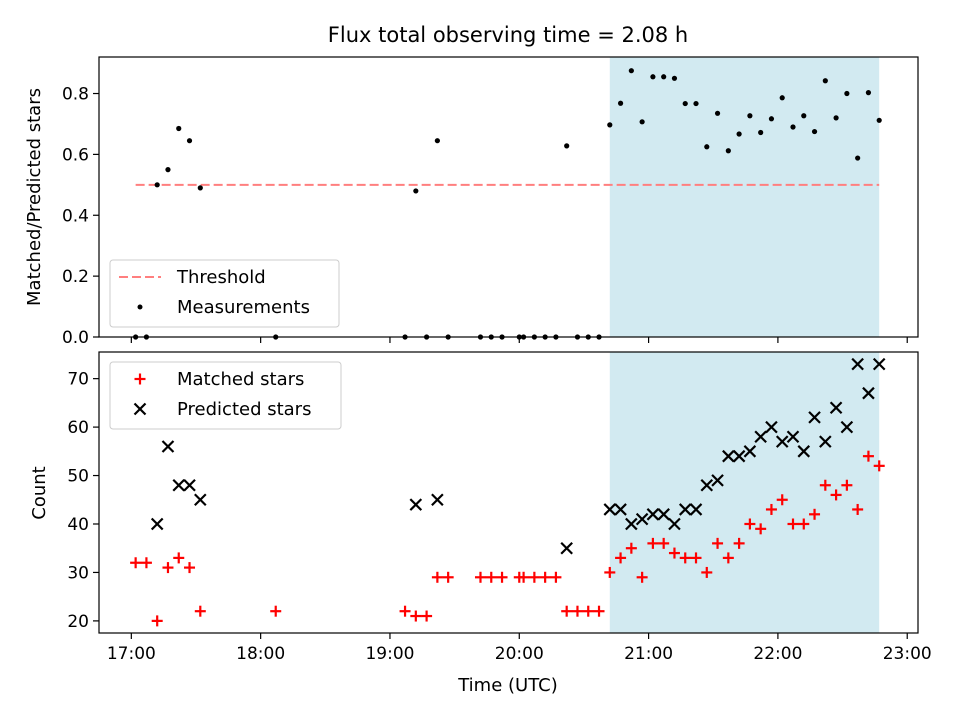  What do you see at coordinates (243, 307) in the screenshot?
I see `legend-measurements-label: Measurements` at bounding box center [243, 307].